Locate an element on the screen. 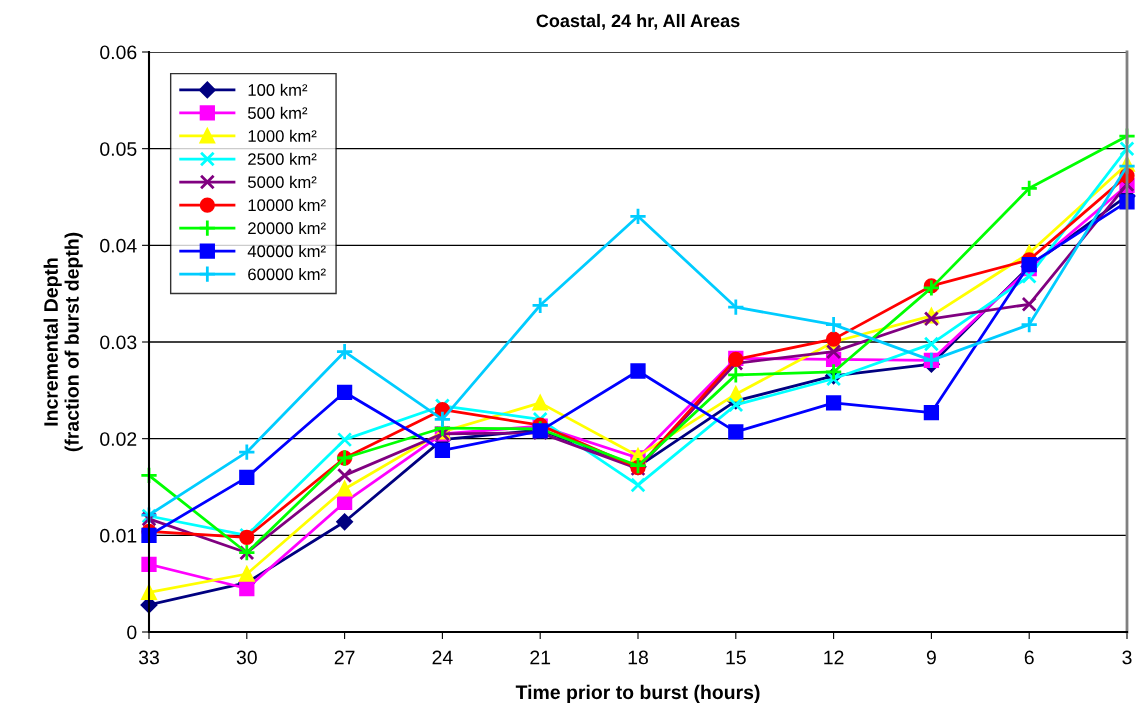 The height and width of the screenshot is (716, 1136). legend-label: 1000 km² is located at coordinates (282, 135).